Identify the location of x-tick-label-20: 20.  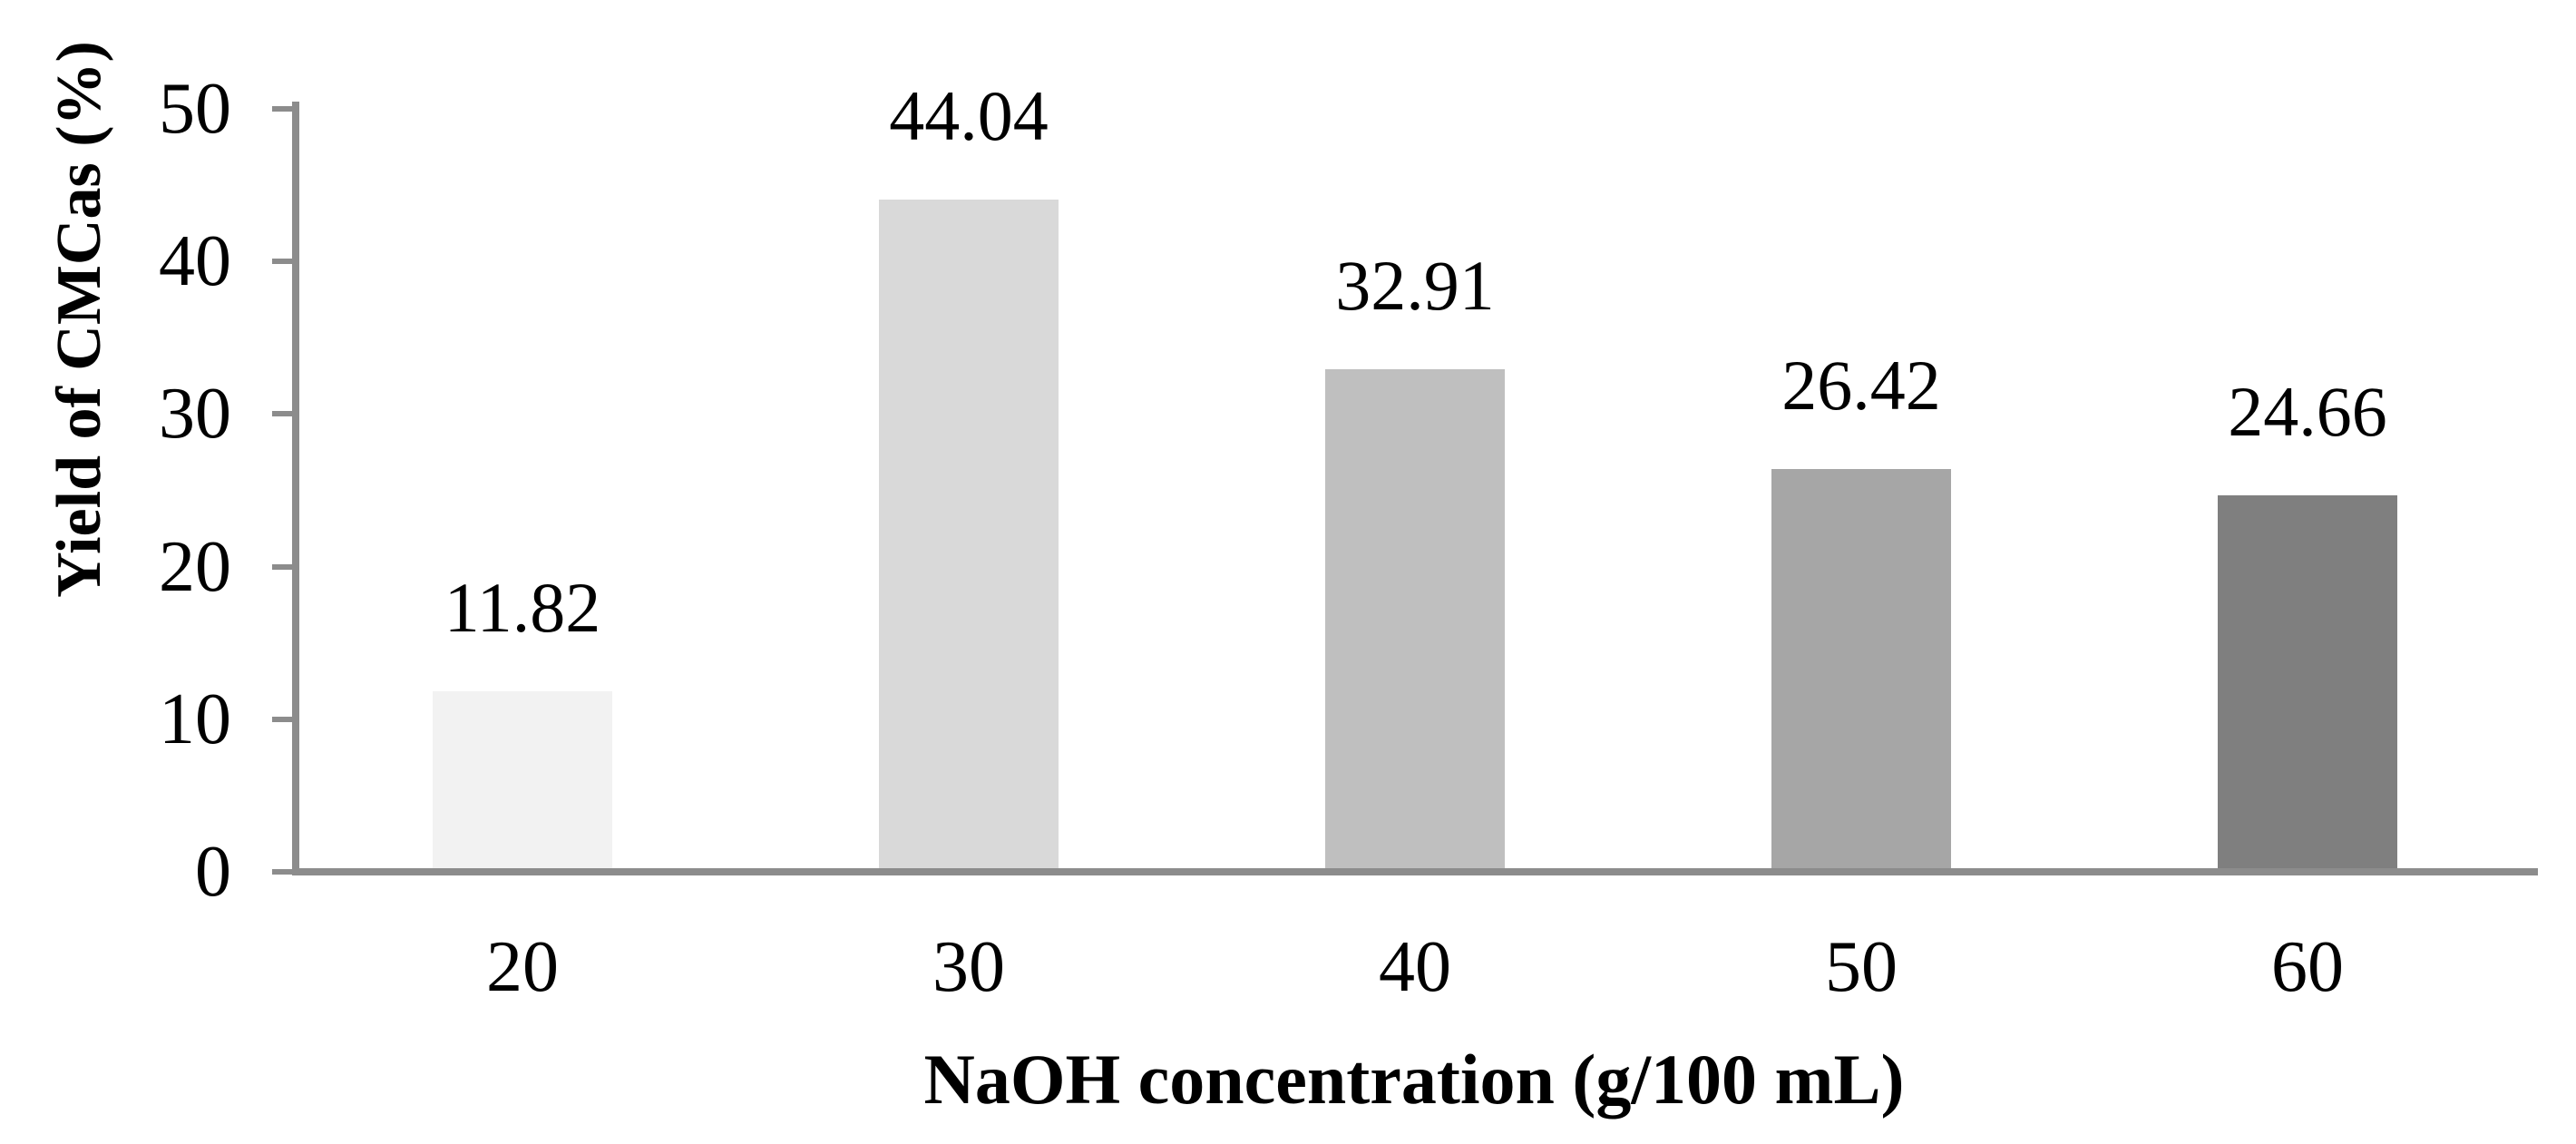
(522, 967).